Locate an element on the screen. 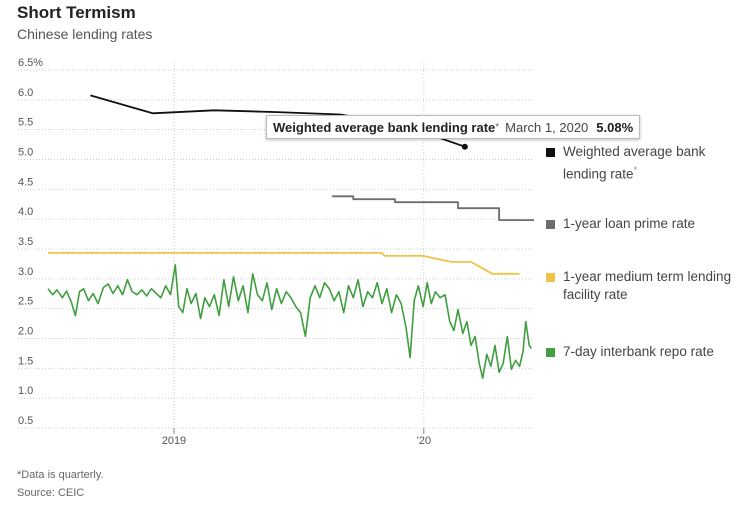 The image size is (746, 514). series-line-mlf is located at coordinates (284, 263).